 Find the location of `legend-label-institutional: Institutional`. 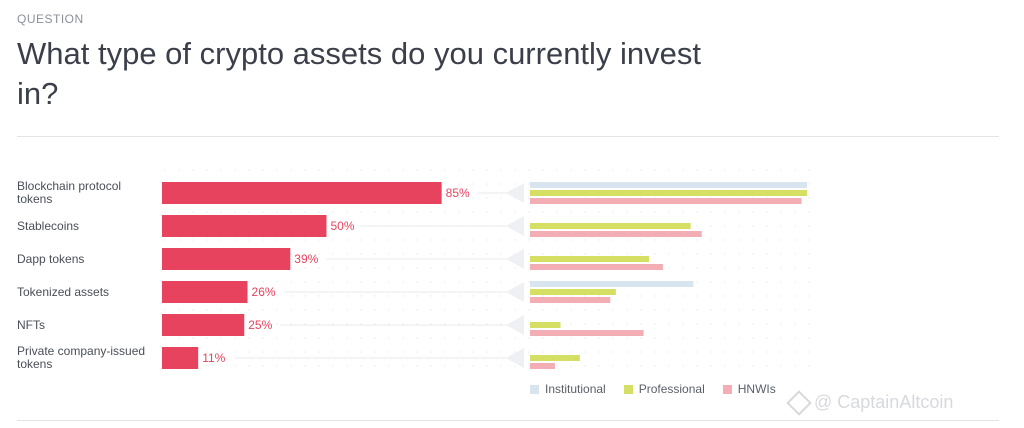

legend-label-institutional: Institutional is located at coordinates (575, 389).